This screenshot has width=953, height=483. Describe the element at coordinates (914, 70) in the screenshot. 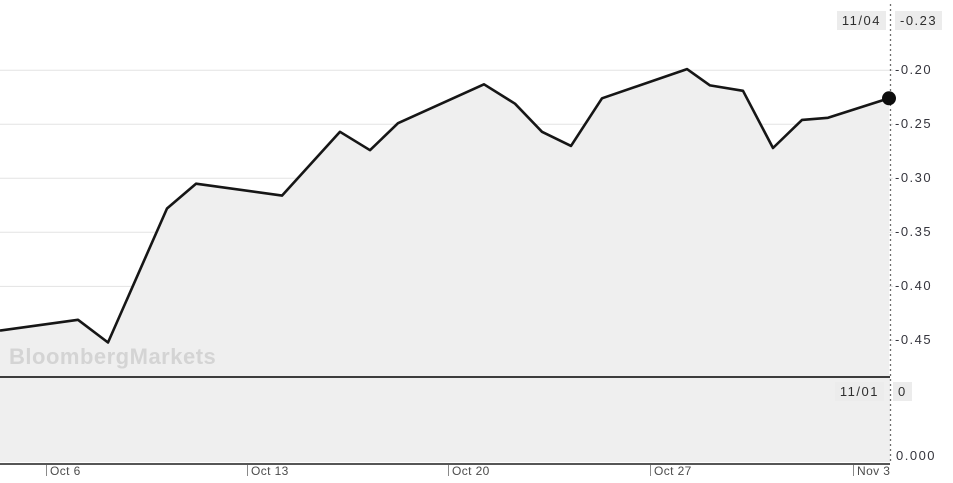

I see `y-tick-label: -0.20` at that location.